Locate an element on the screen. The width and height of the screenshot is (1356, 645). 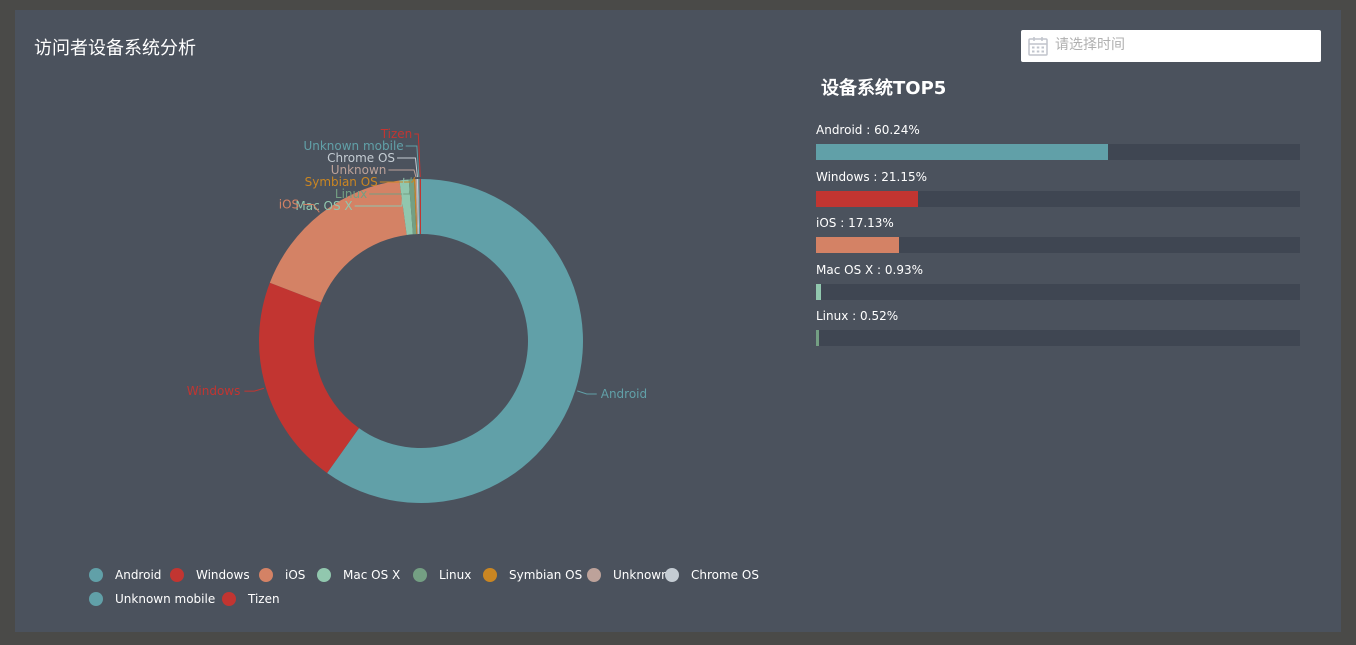
leader-line-symbian-os is located at coordinates (397, 179).